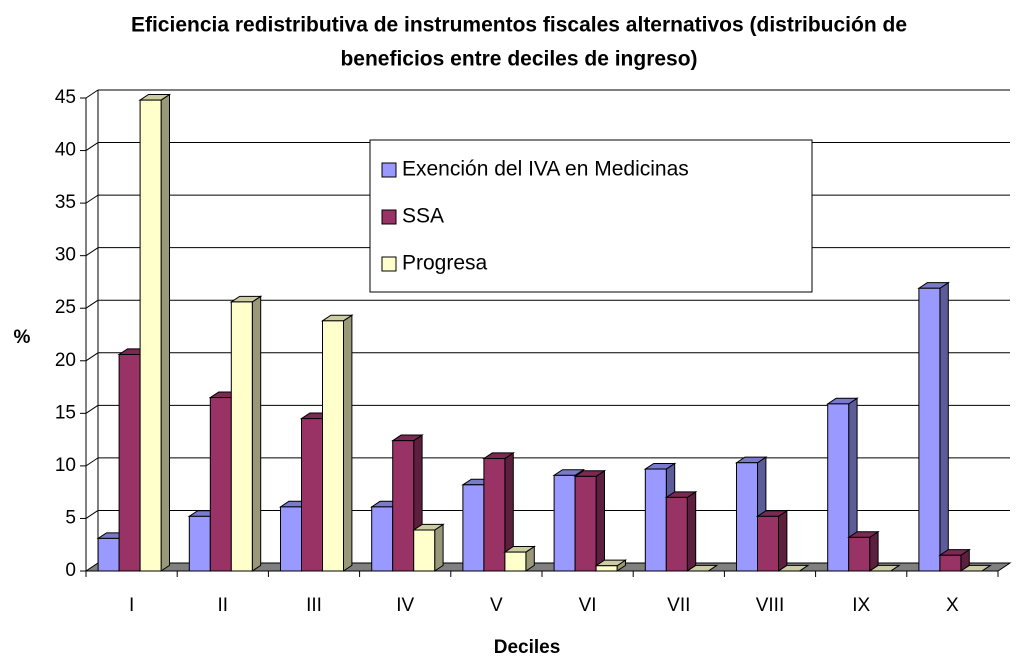 Image resolution: width=1019 pixels, height=661 pixels. I want to click on y-tick-label: 40, so click(65, 150).